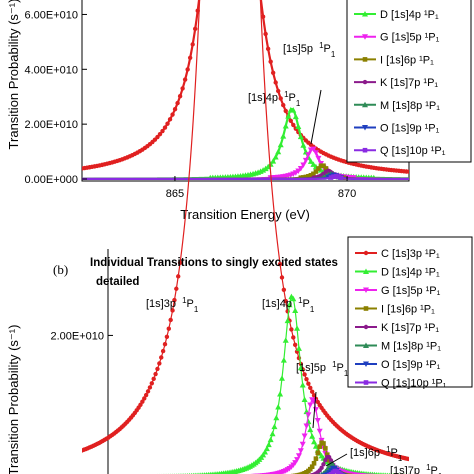  I want to click on legend-label: D [1s]4p ¹P₁, so click(410, 273).